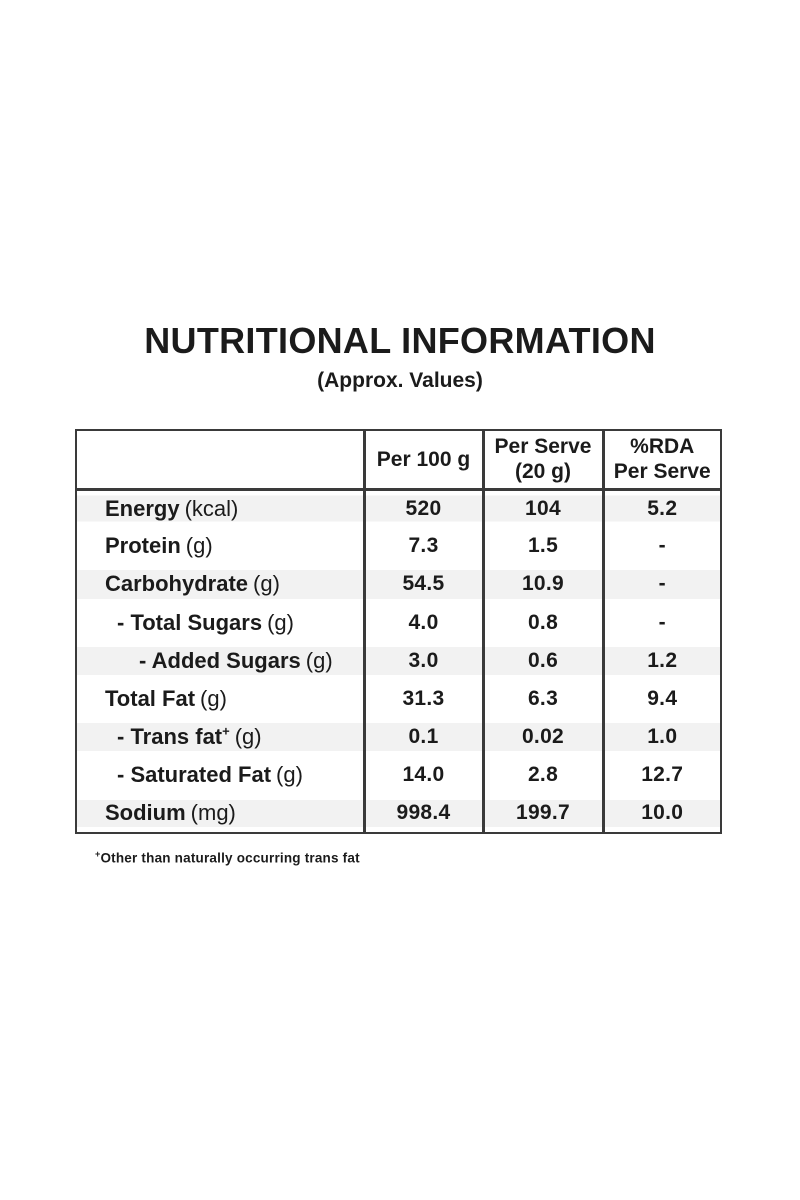 Image resolution: width=800 pixels, height=1200 pixels. What do you see at coordinates (422, 813) in the screenshot?
I see `value-per-100g: 998.4` at bounding box center [422, 813].